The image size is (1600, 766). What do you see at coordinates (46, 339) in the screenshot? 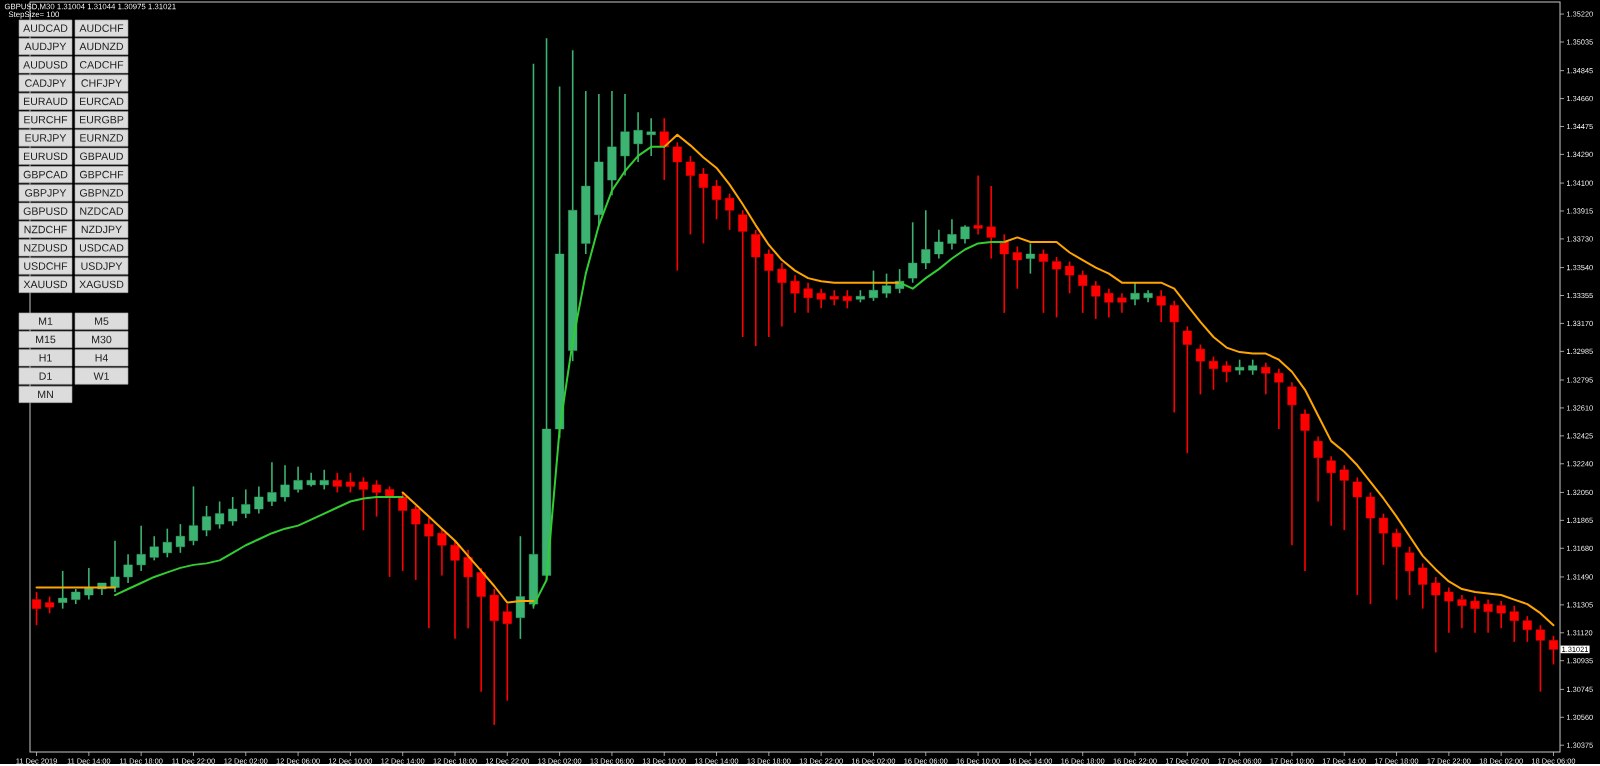
I see `annotation: M15` at bounding box center [46, 339].